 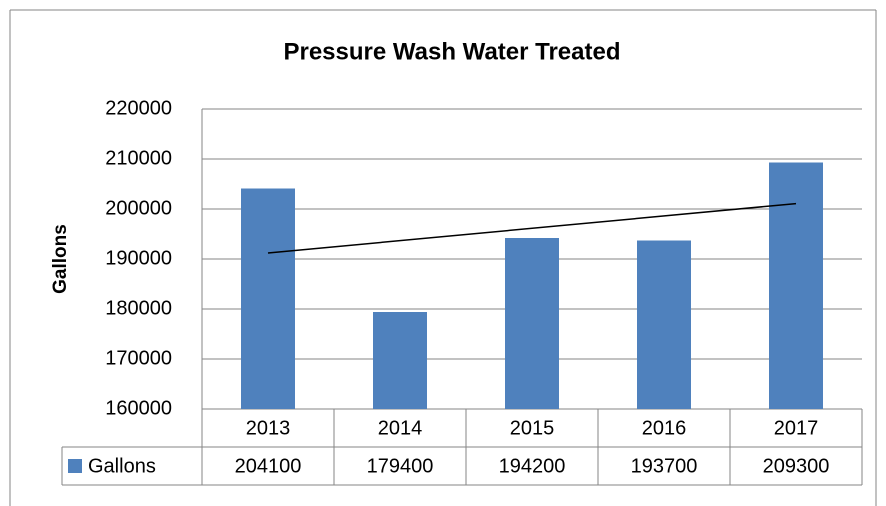 What do you see at coordinates (268, 428) in the screenshot?
I see `x-tick-label: 2013` at bounding box center [268, 428].